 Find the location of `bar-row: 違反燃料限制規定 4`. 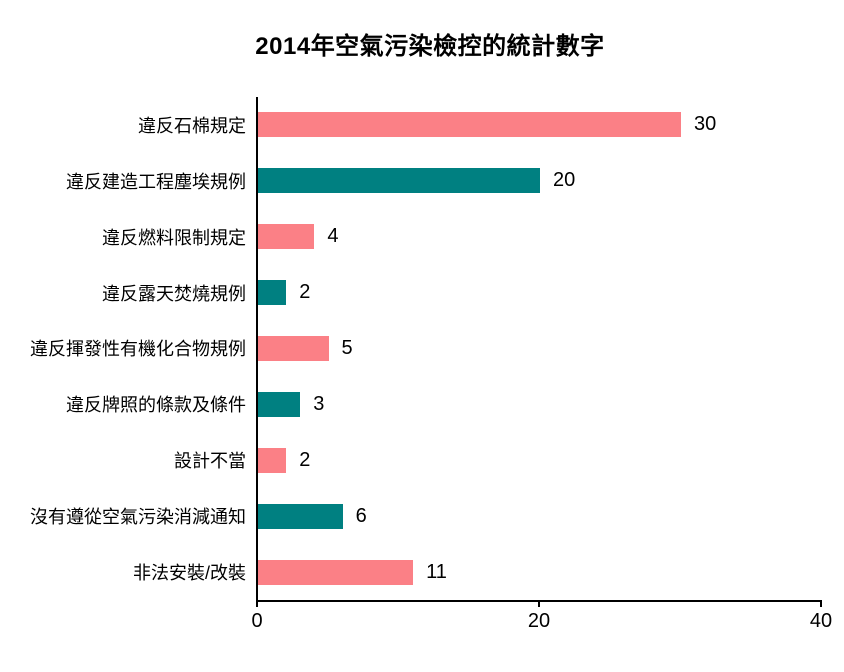

bar-row: 違反燃料限制規定 4 is located at coordinates (422, 237).